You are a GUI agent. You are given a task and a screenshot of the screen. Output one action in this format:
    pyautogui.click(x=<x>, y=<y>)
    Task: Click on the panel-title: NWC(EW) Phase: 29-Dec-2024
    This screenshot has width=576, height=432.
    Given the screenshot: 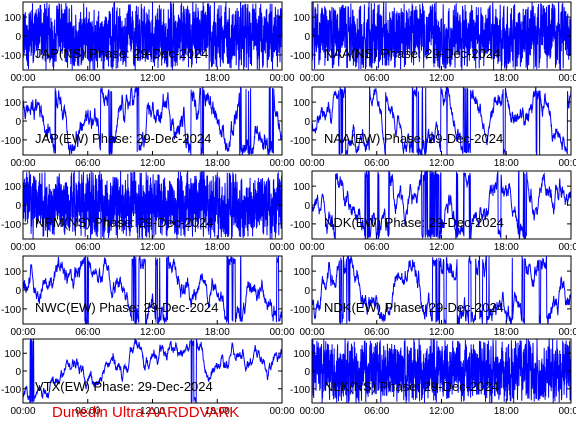 What is the action you would take?
    pyautogui.click(x=127, y=307)
    